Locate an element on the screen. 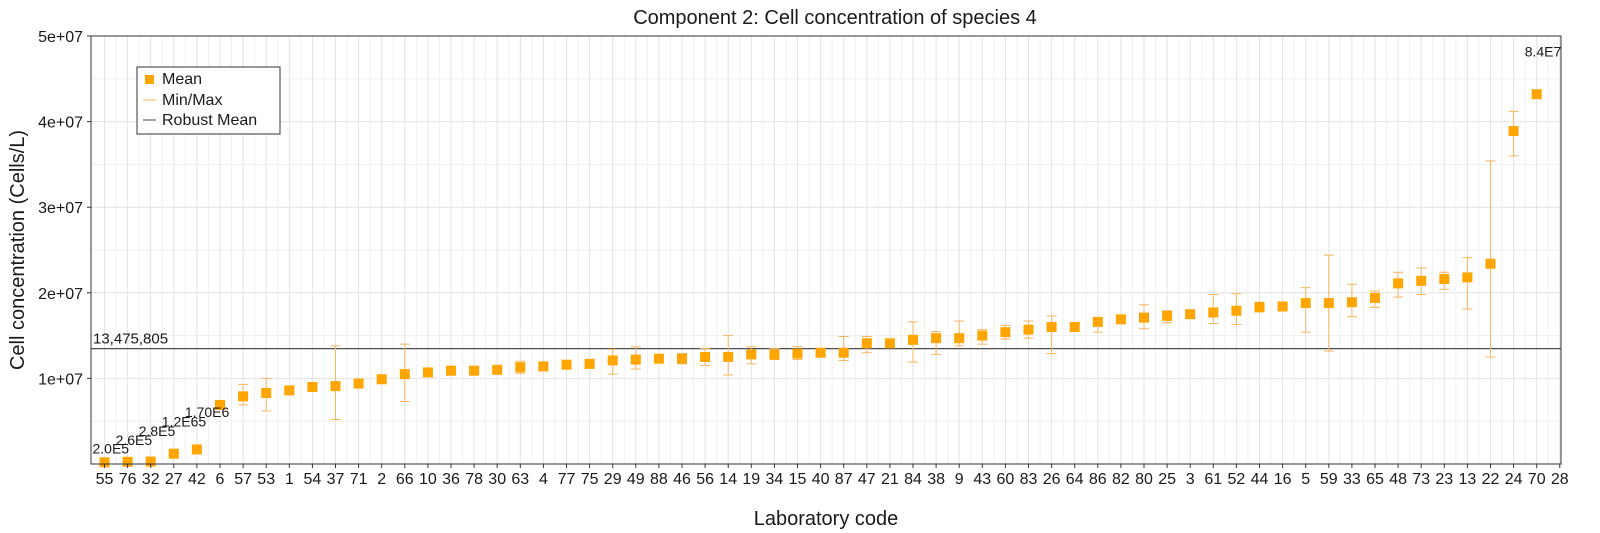 This screenshot has width=1600, height=533. x-tick-label: 23 is located at coordinates (1444, 479).